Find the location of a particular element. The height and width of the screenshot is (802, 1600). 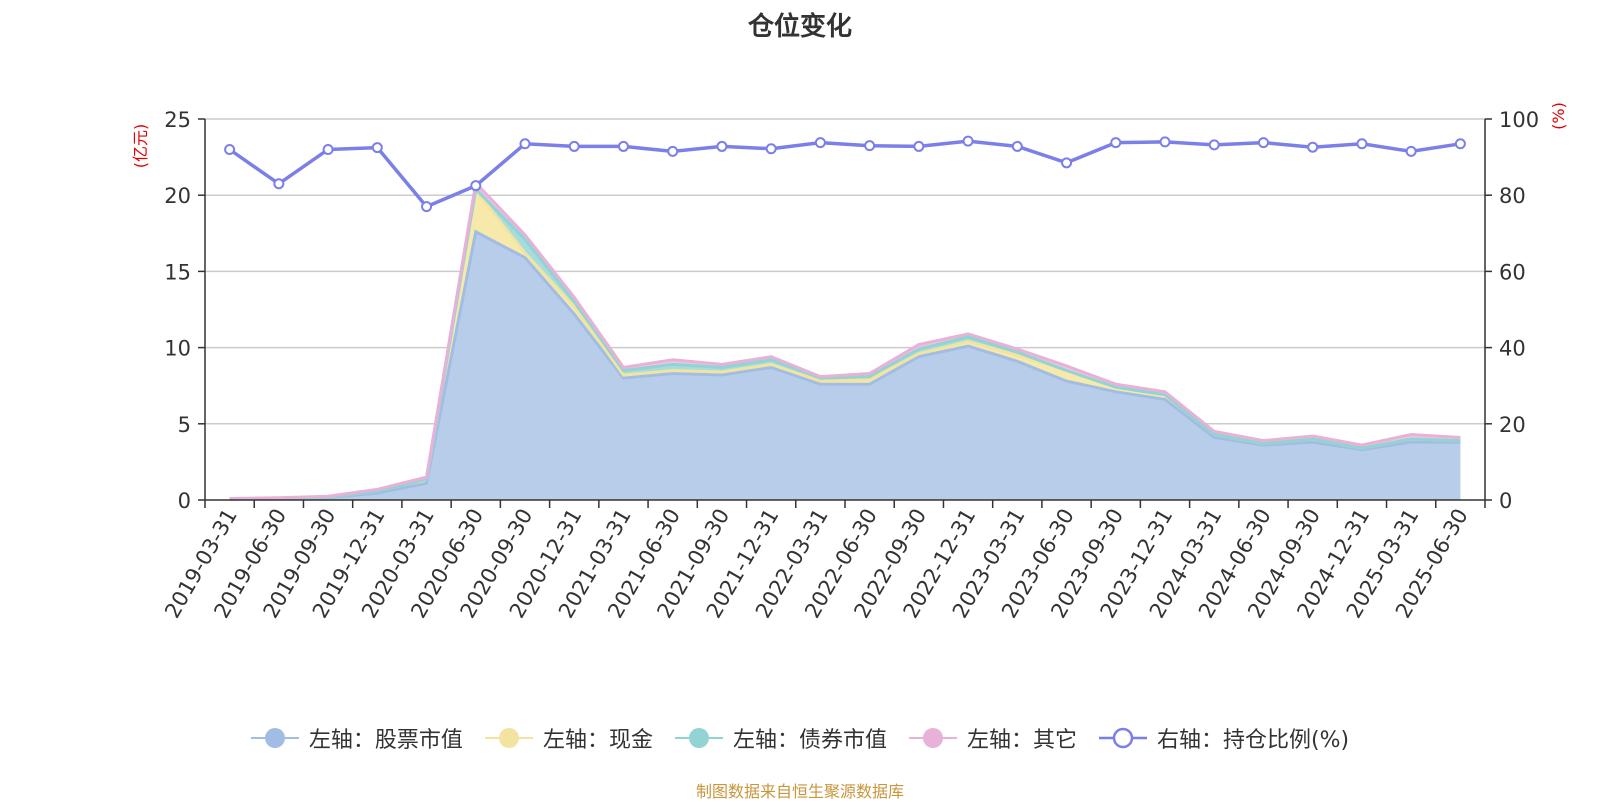

legend-item: 左轴：现金 is located at coordinates (568, 738).